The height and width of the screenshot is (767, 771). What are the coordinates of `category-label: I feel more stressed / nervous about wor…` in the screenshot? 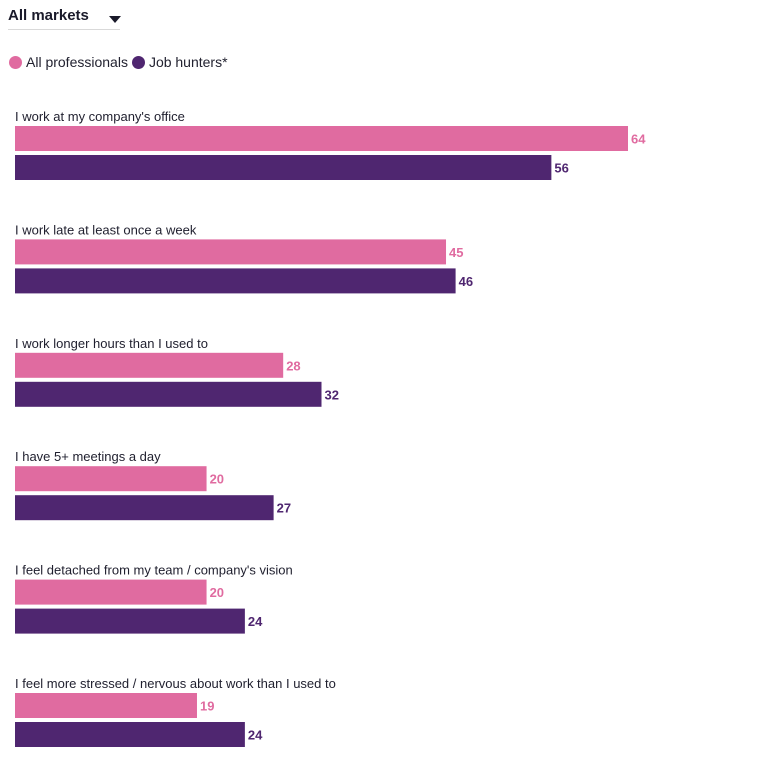 It's located at (175, 683).